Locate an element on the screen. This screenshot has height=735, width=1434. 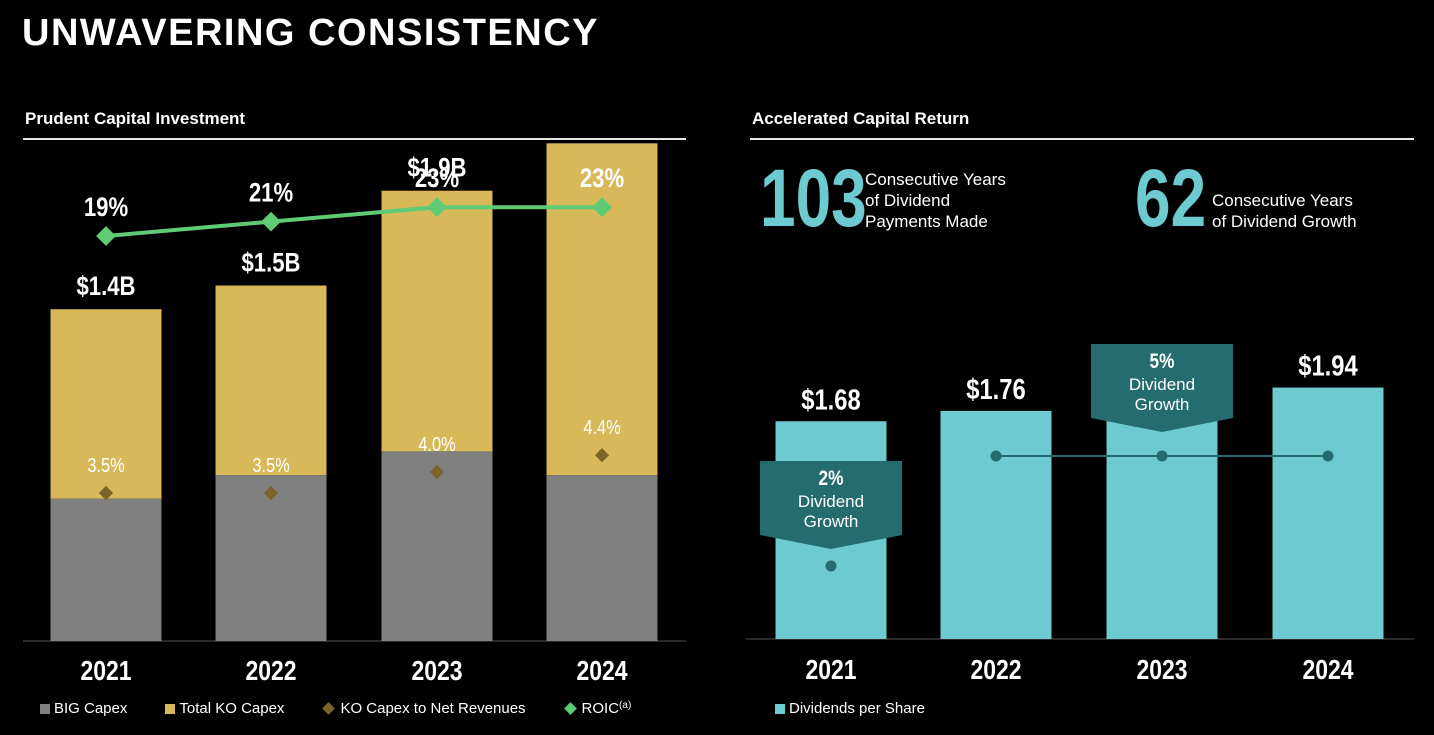
big-capex-bar-2023 is located at coordinates (437, 546).